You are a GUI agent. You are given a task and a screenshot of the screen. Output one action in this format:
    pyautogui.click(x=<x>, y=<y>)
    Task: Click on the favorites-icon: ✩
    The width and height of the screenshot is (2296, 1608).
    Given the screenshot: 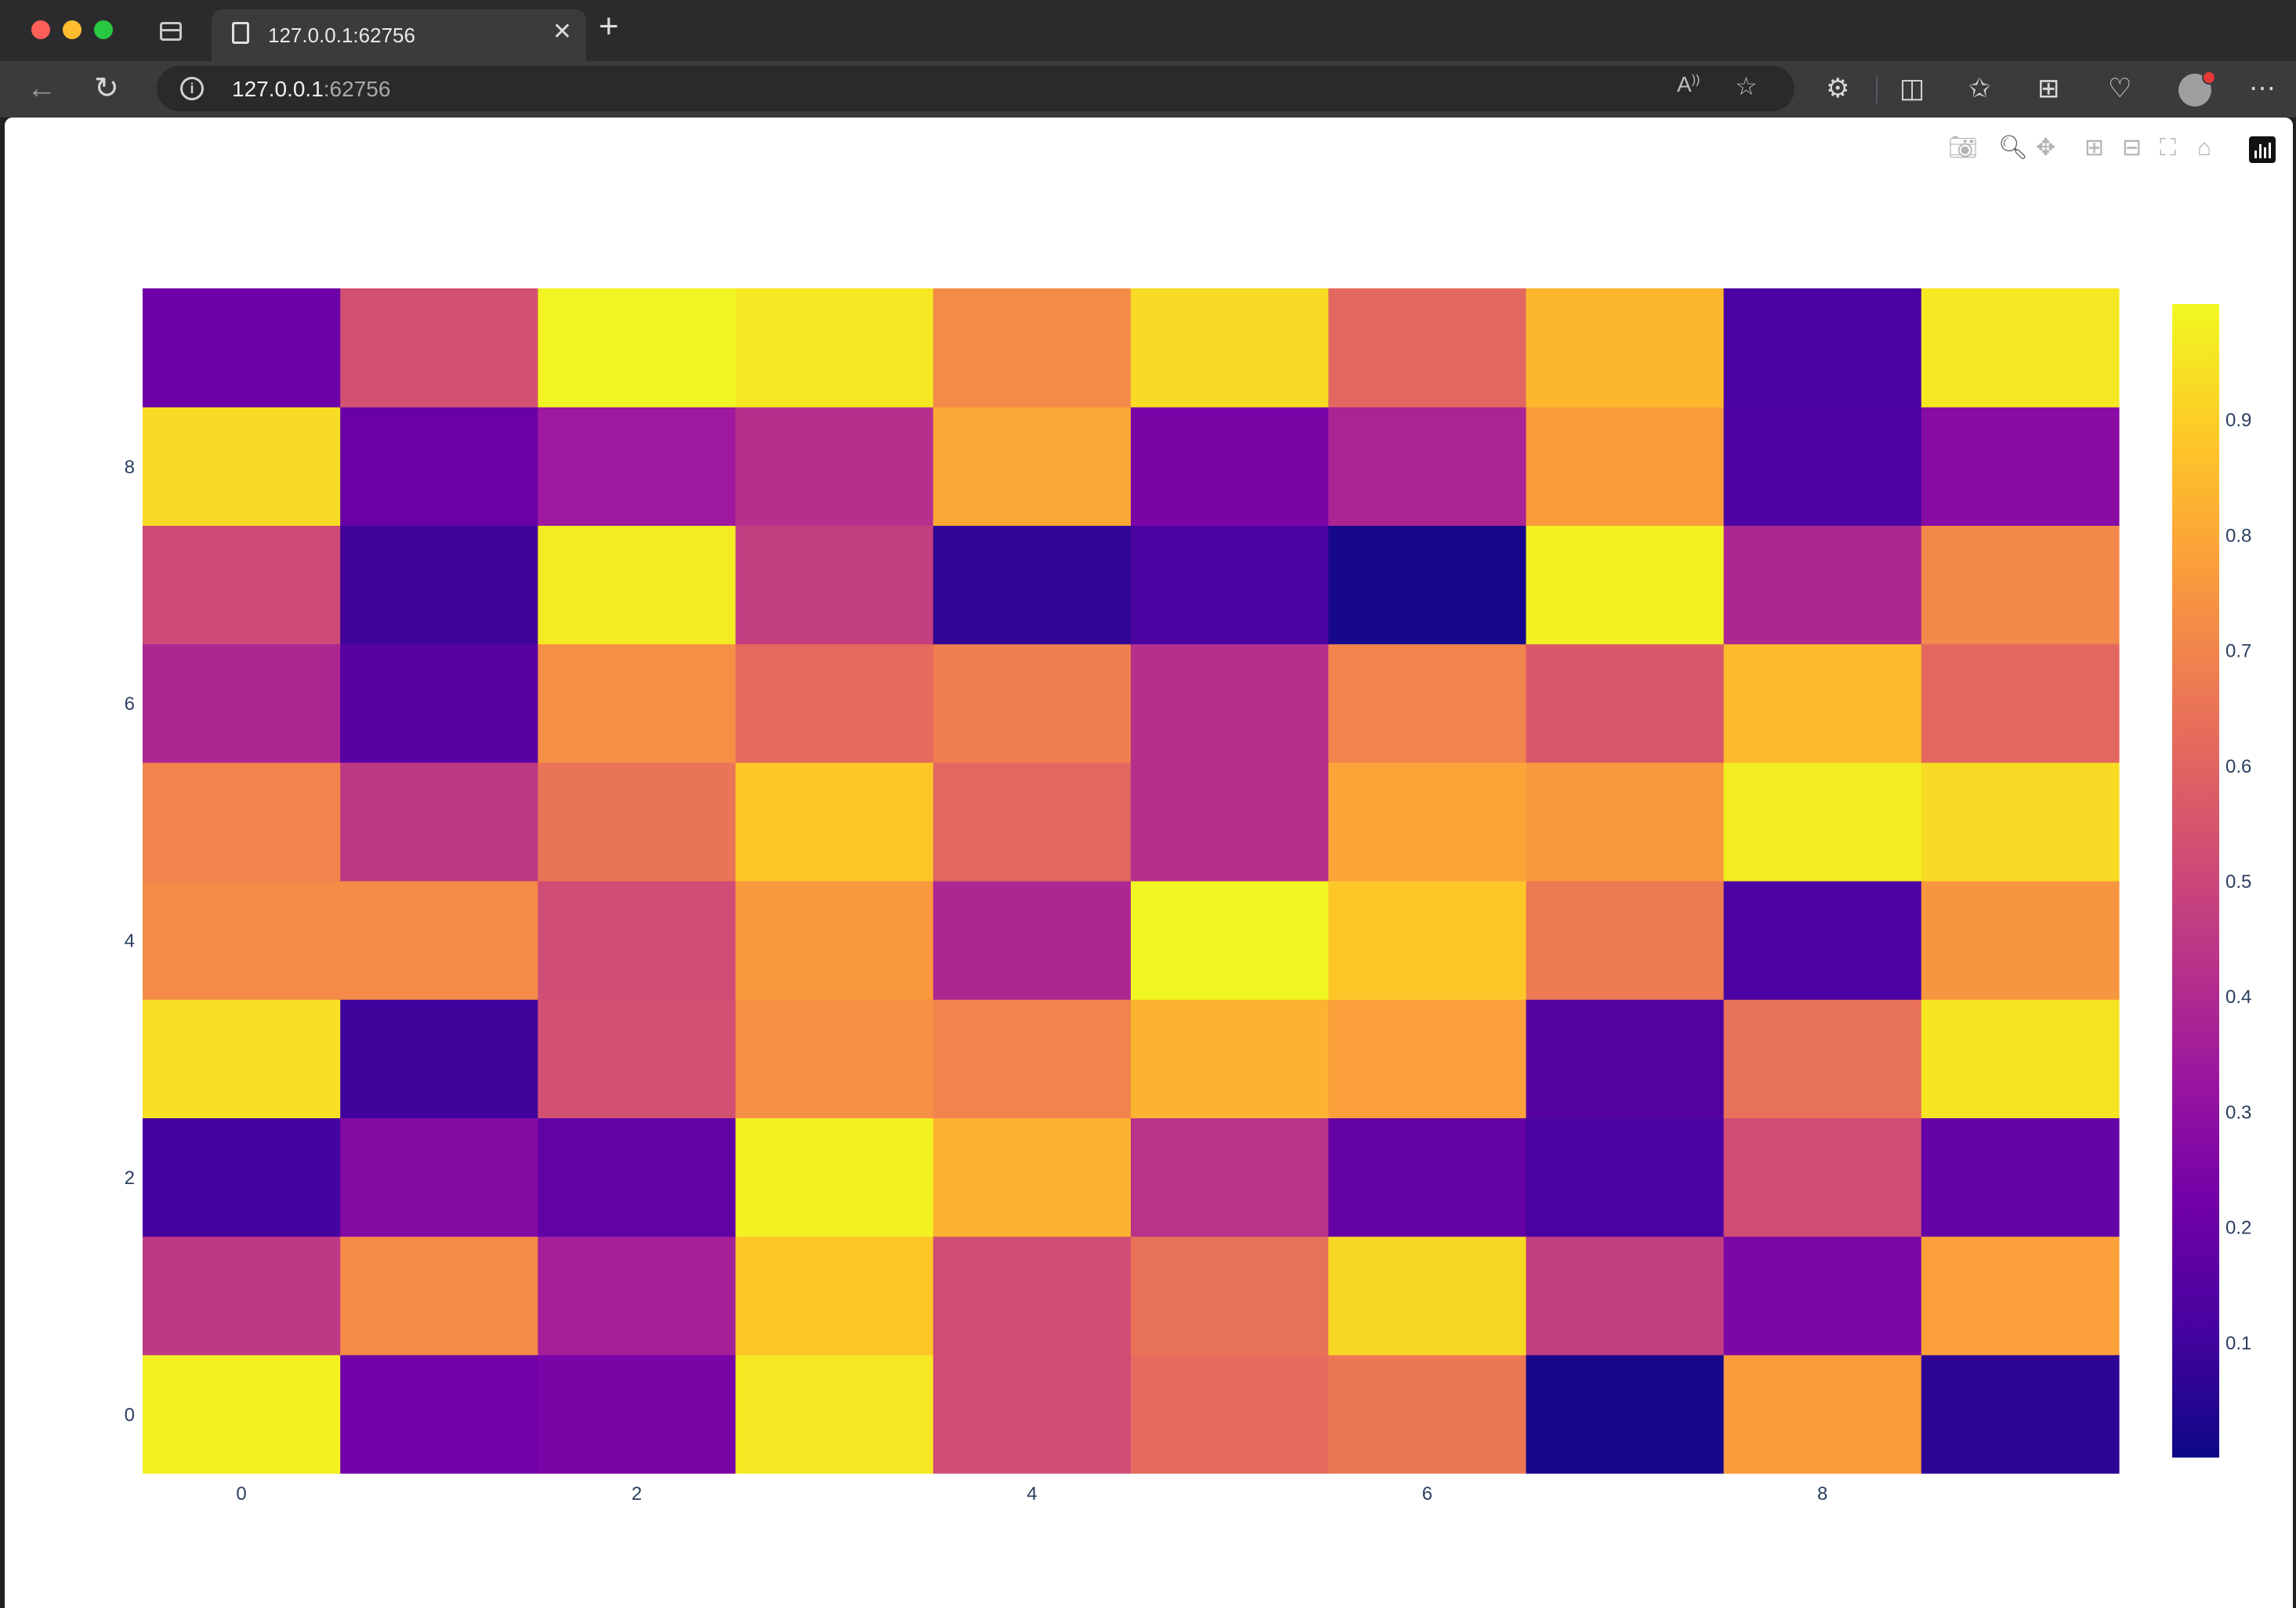 What is the action you would take?
    pyautogui.click(x=1979, y=88)
    